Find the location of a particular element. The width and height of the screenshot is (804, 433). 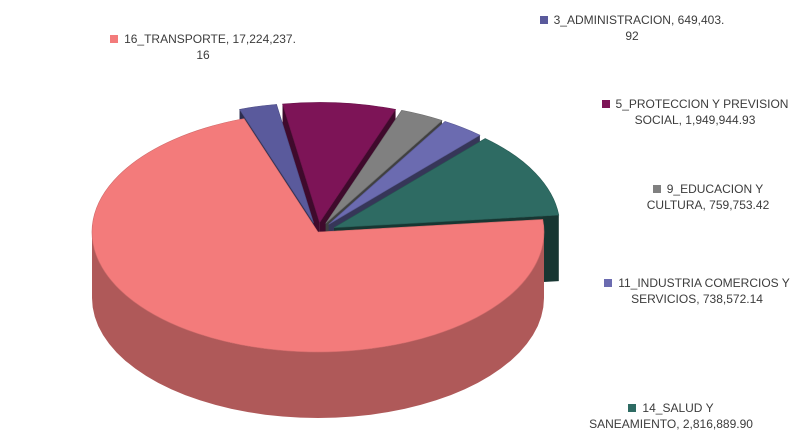

legend-swatch-educacion is located at coordinates (656, 189).